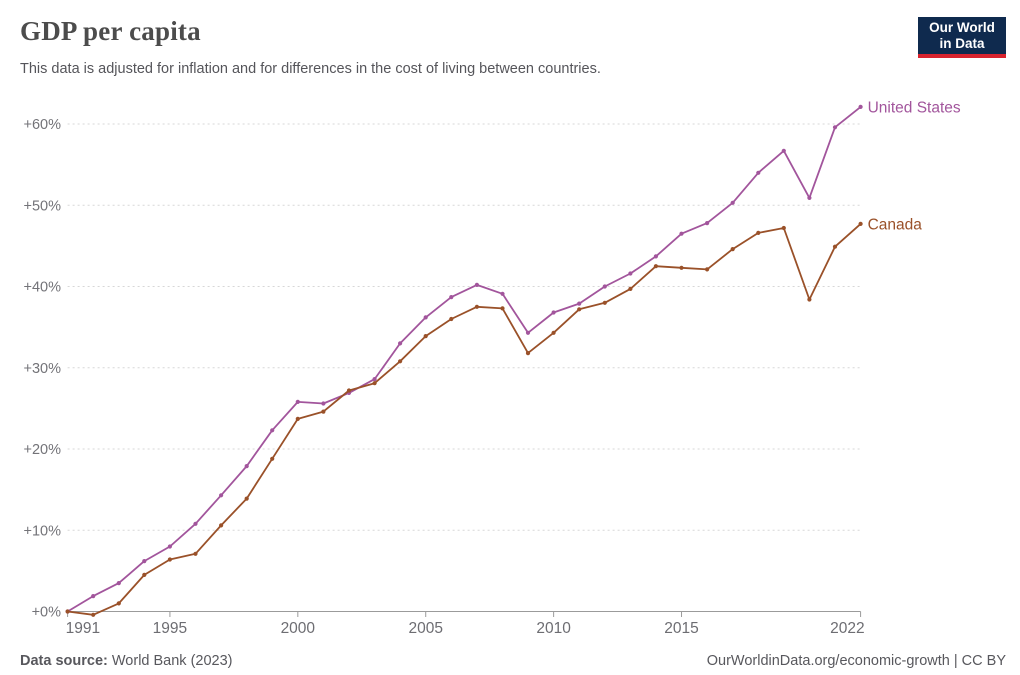 The width and height of the screenshot is (1020, 675). Describe the element at coordinates (962, 43) in the screenshot. I see `logo-text-line2: in Data` at that location.